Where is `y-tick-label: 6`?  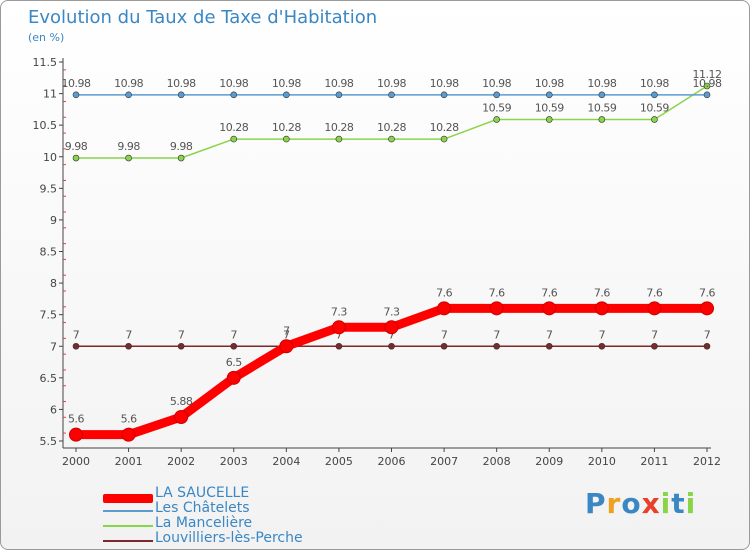 y-tick-label: 6 is located at coordinates (53, 409).